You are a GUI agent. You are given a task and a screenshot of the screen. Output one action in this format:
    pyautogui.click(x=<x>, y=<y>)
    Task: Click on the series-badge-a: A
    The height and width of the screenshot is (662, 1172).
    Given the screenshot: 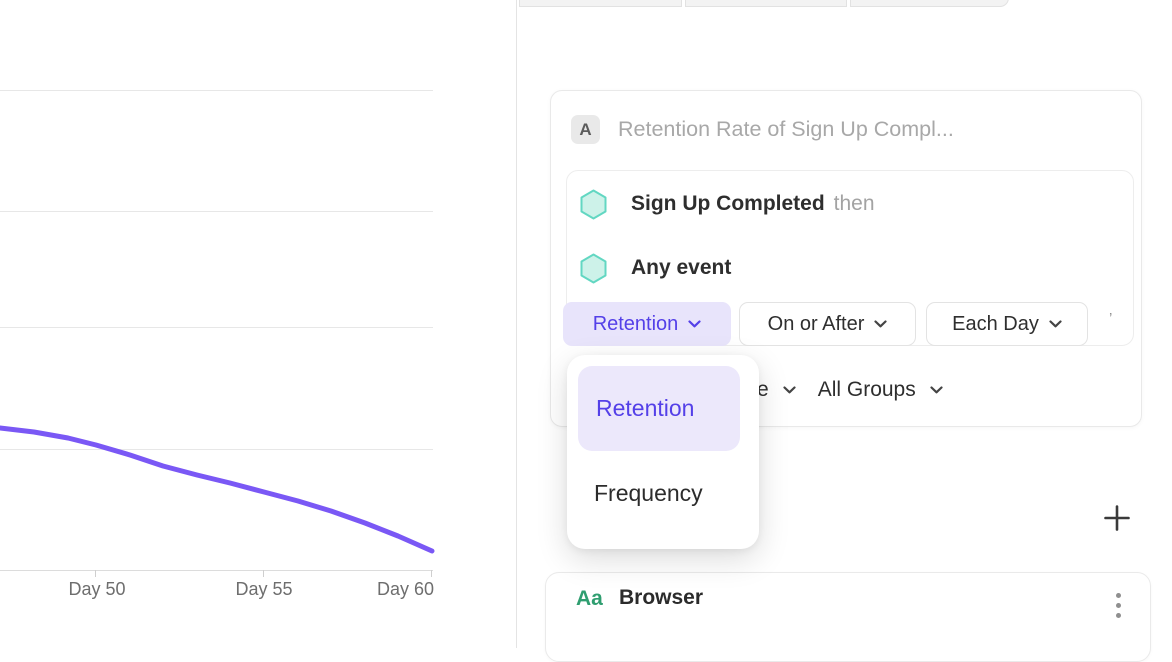 What is the action you would take?
    pyautogui.click(x=585, y=129)
    